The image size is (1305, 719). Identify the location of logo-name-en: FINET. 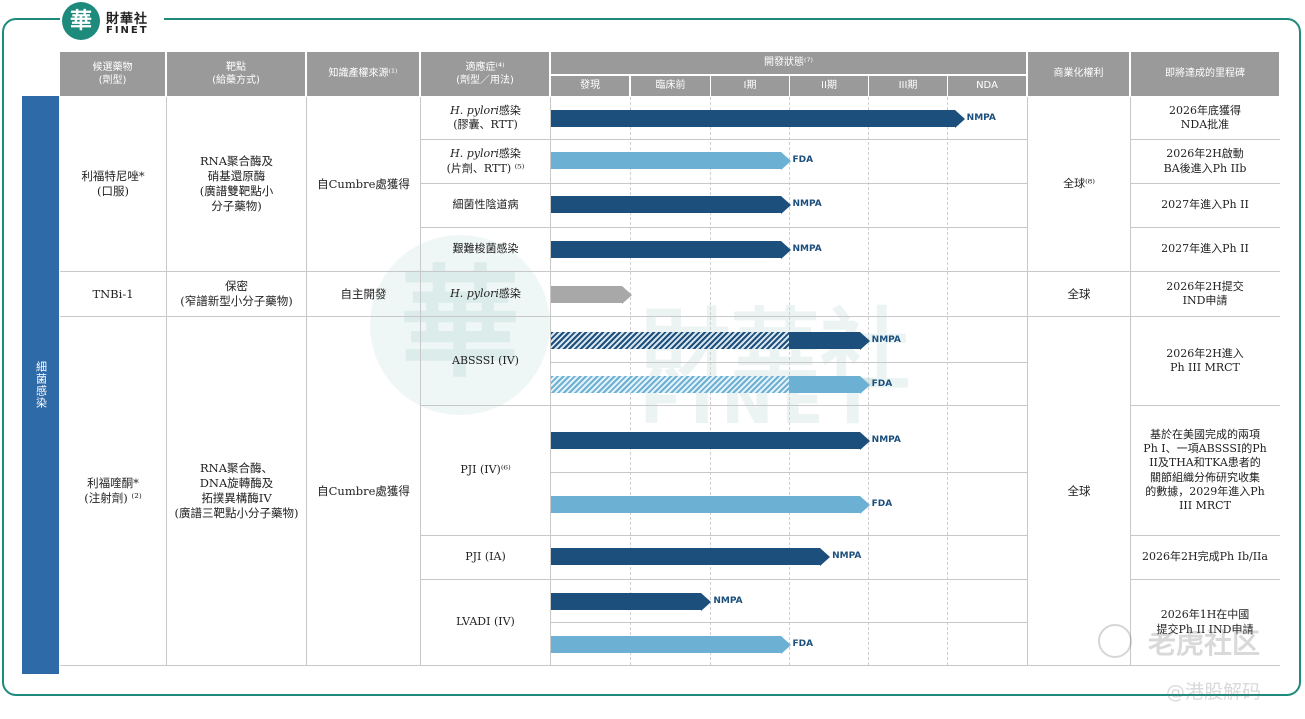
(127, 30).